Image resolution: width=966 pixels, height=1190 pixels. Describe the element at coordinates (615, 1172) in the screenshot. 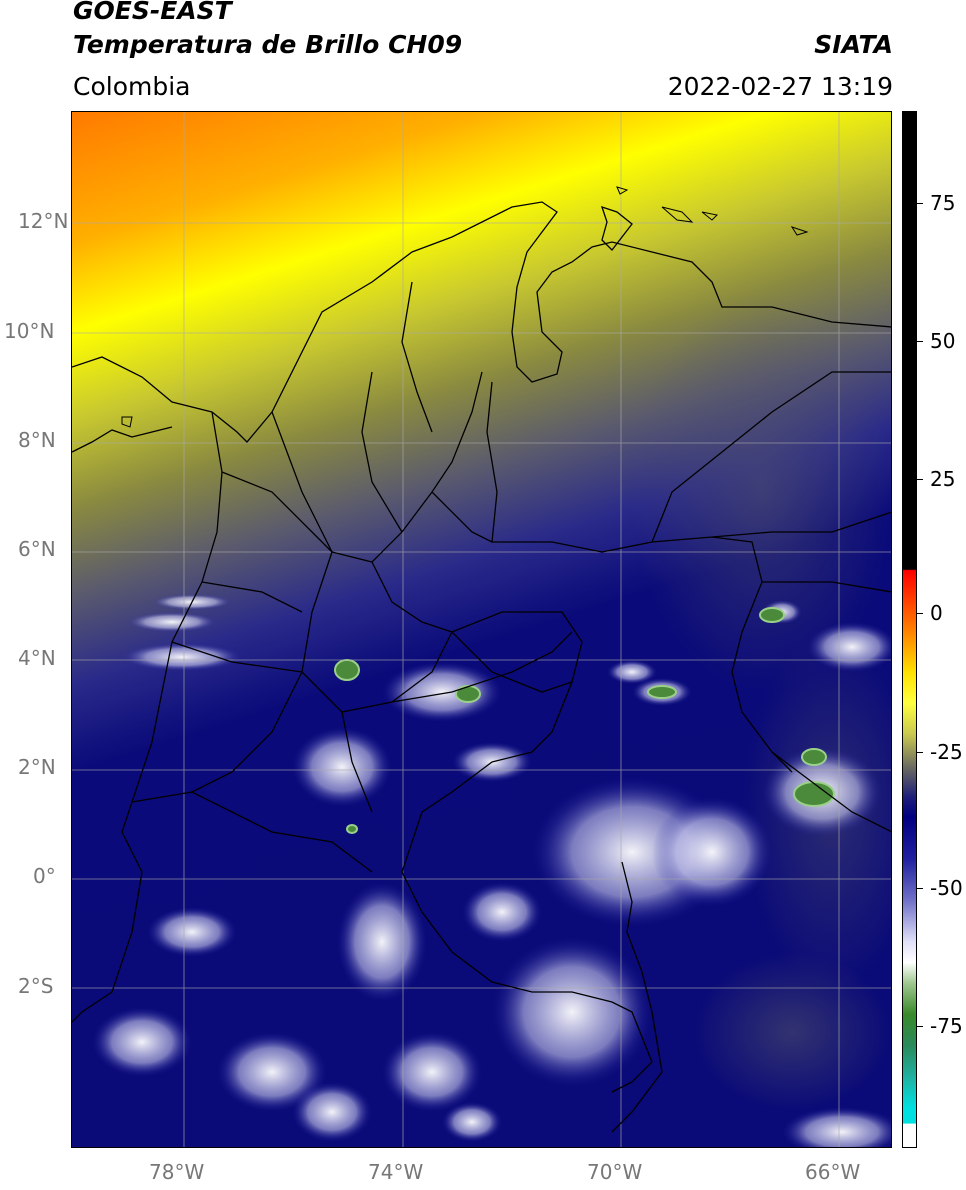

I see `lon-label-70w: 70°W` at that location.